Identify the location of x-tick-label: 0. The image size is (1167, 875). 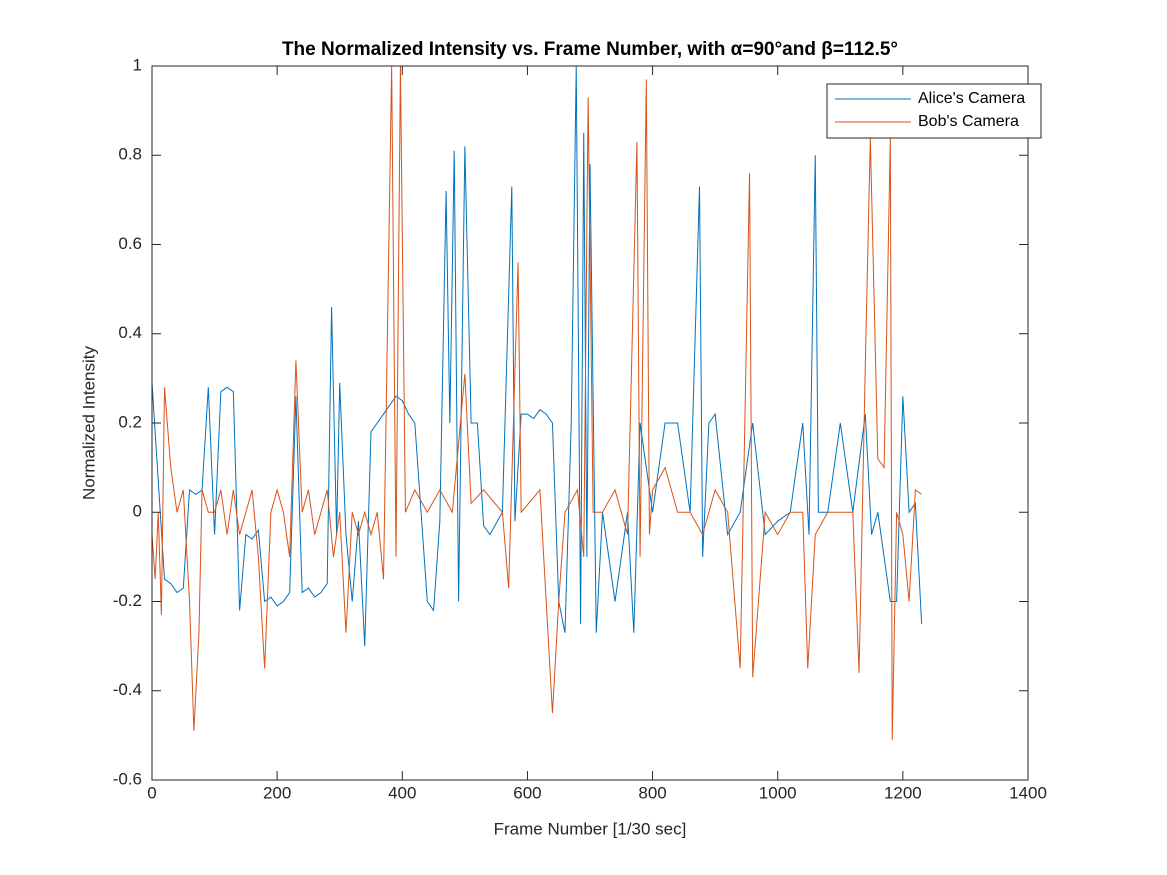
(151, 792).